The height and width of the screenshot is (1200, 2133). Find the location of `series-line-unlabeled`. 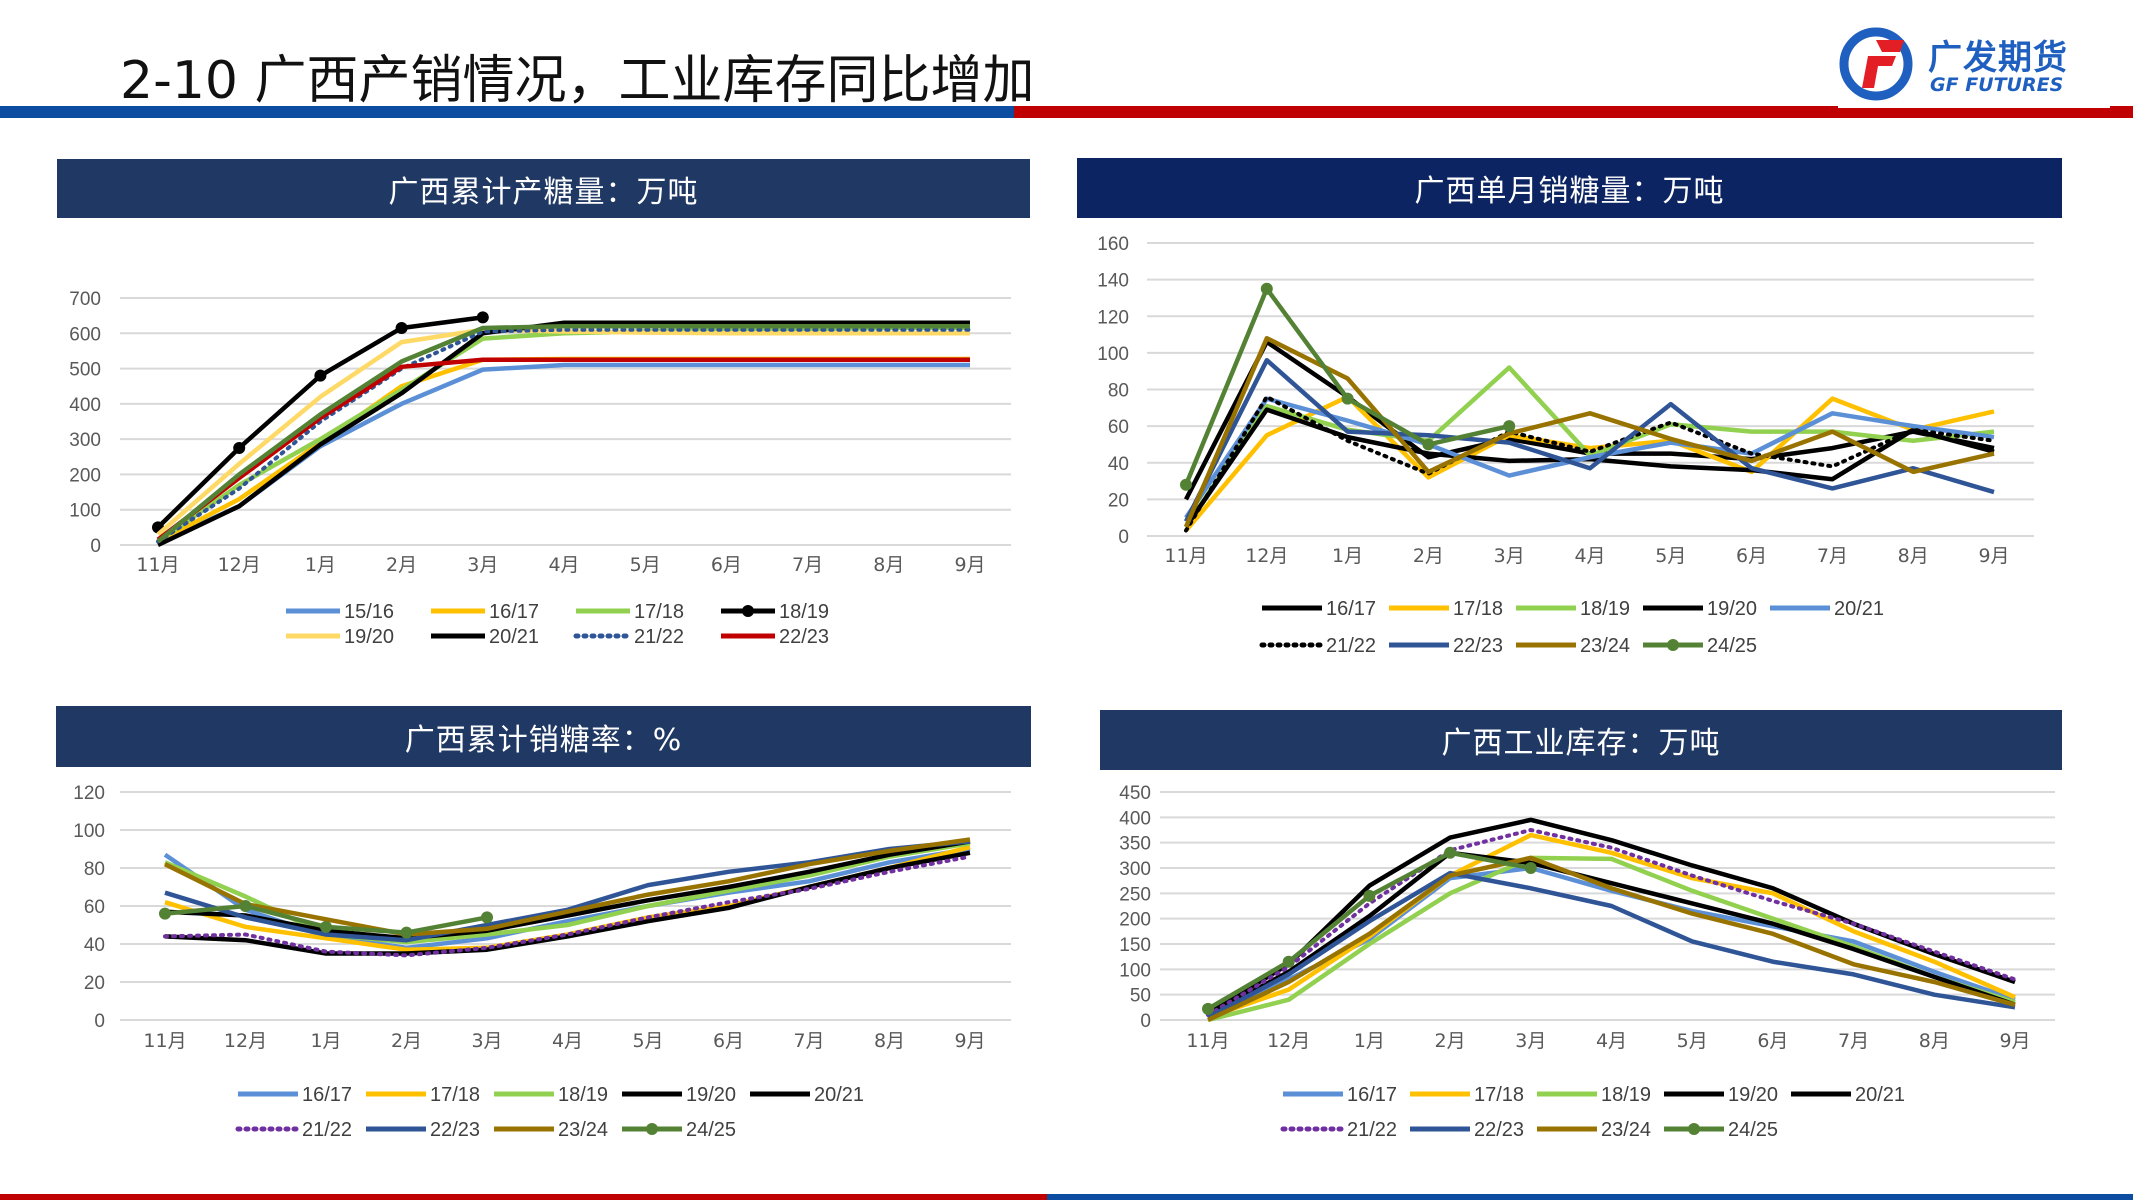

series-line-unlabeled is located at coordinates (563, 433).